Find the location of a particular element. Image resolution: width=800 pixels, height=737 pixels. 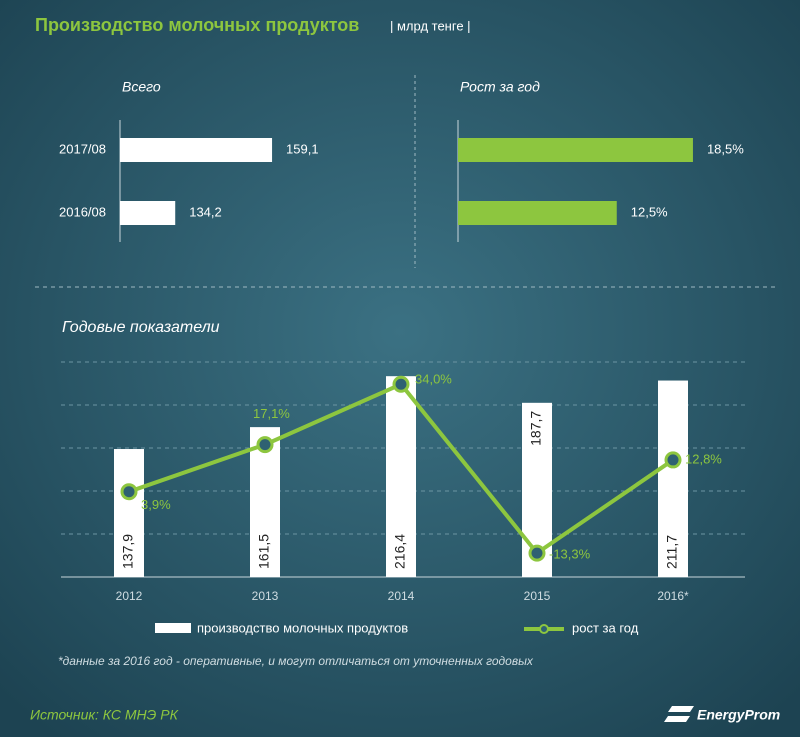

value-label: 187,7 is located at coordinates (536, 428).